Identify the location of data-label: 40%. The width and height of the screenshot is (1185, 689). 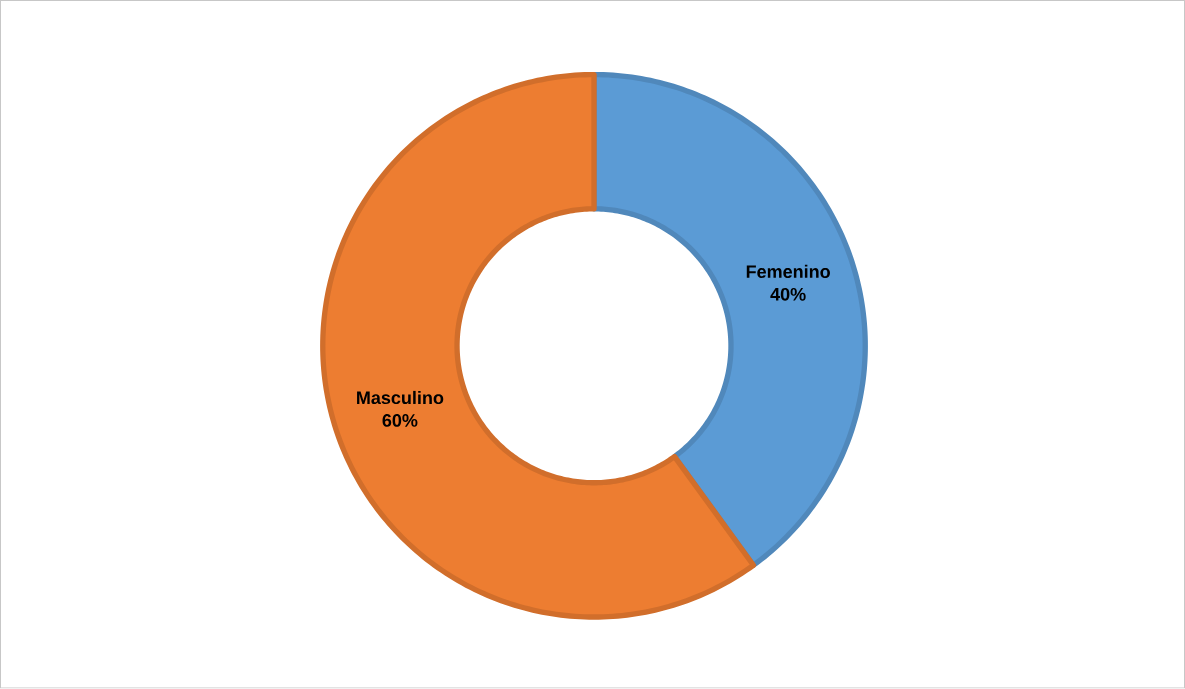
(788, 294).